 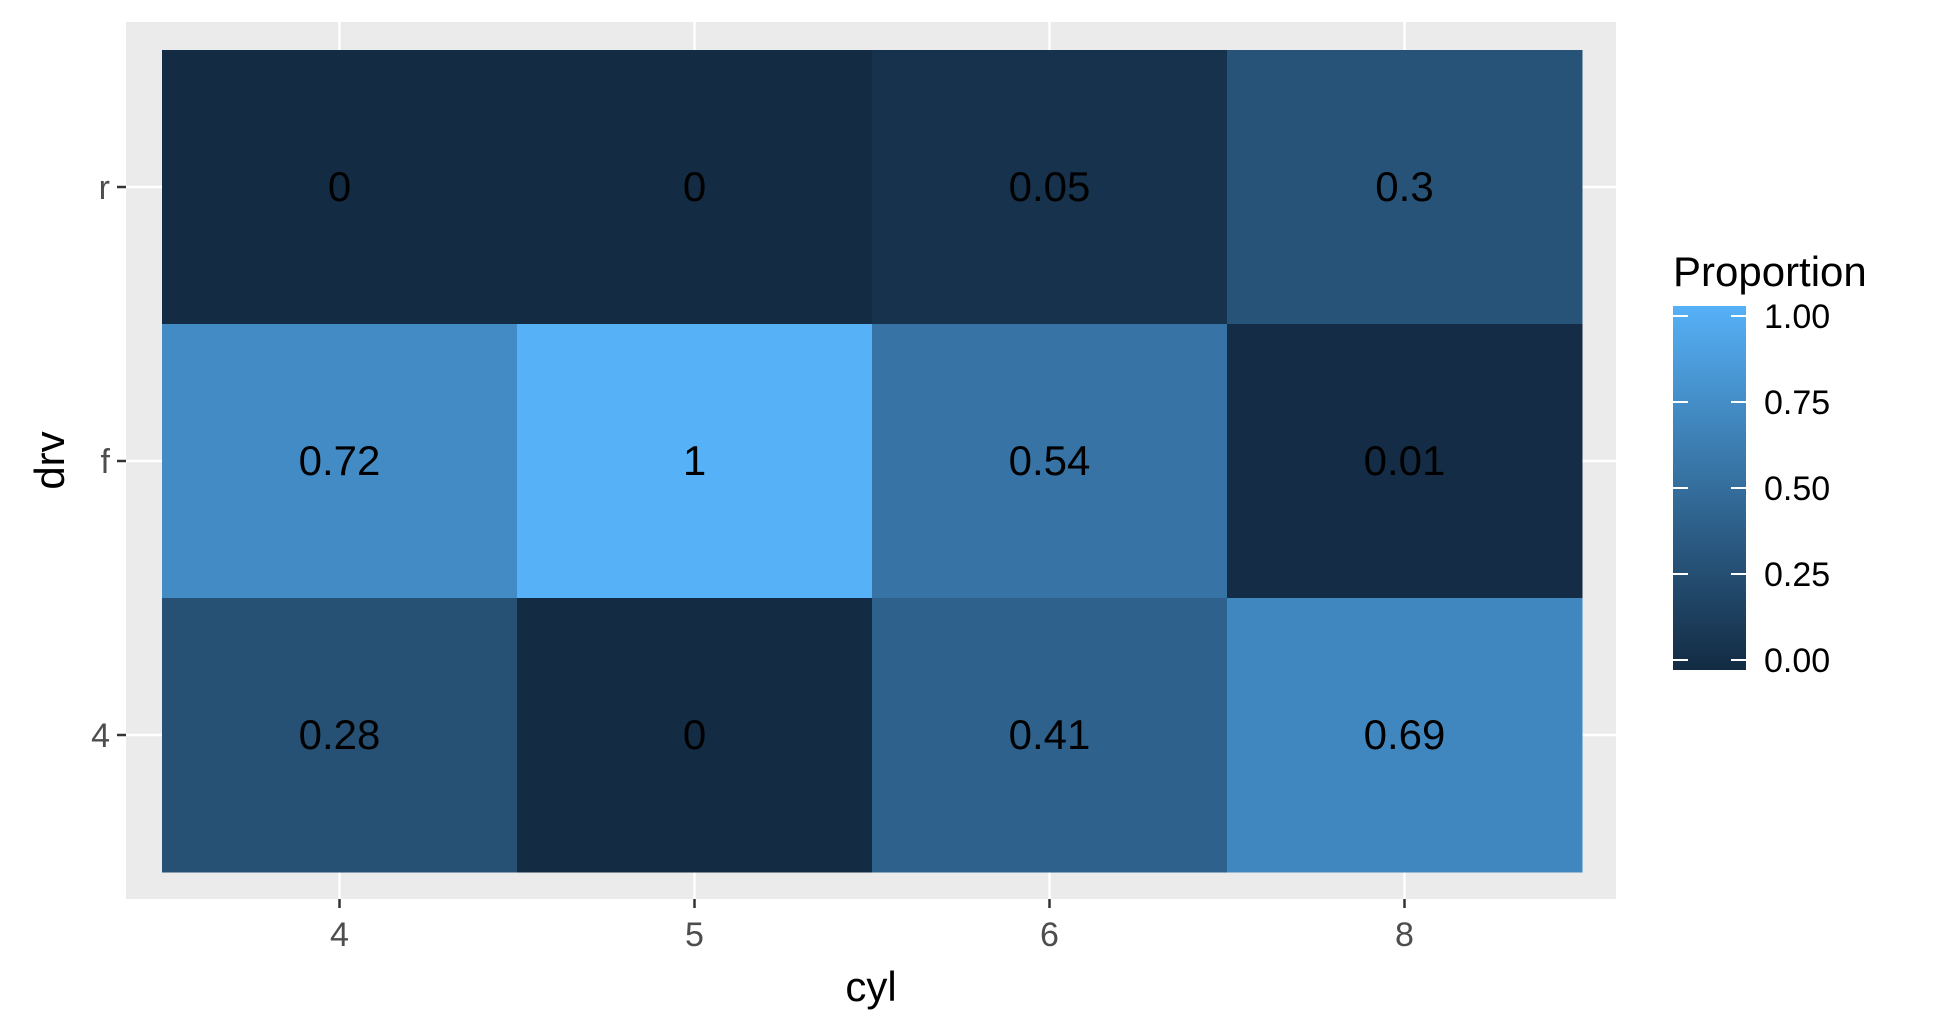 I want to click on x-tick-label: 4, so click(x=339, y=935).